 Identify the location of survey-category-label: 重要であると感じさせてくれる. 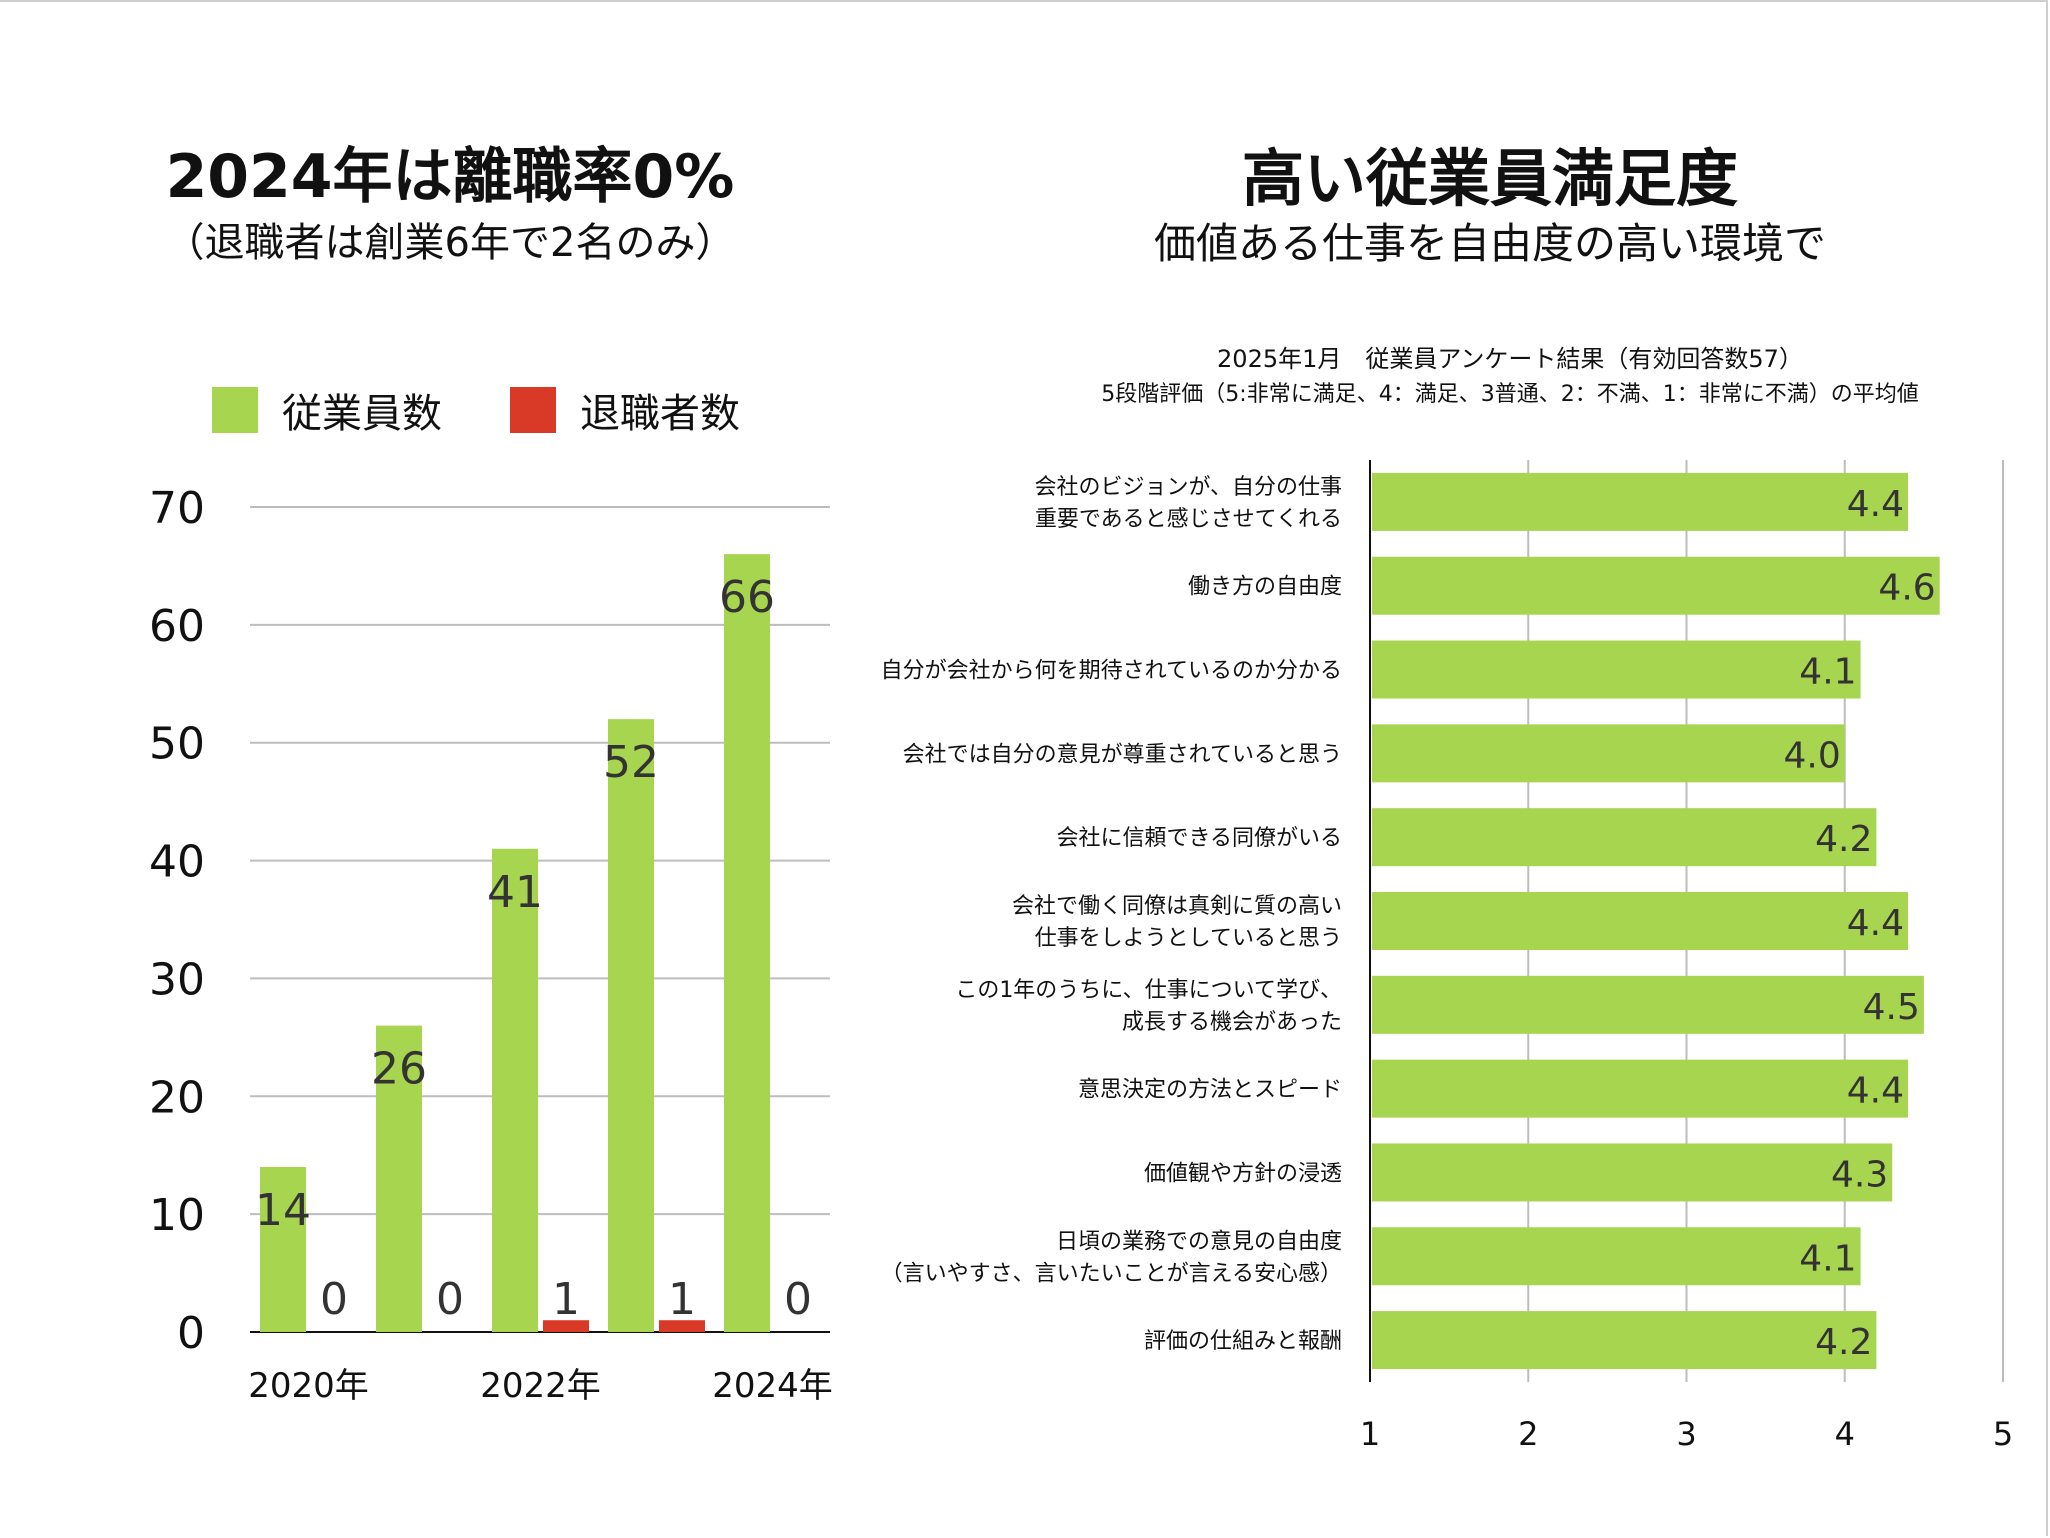
(1188, 519).